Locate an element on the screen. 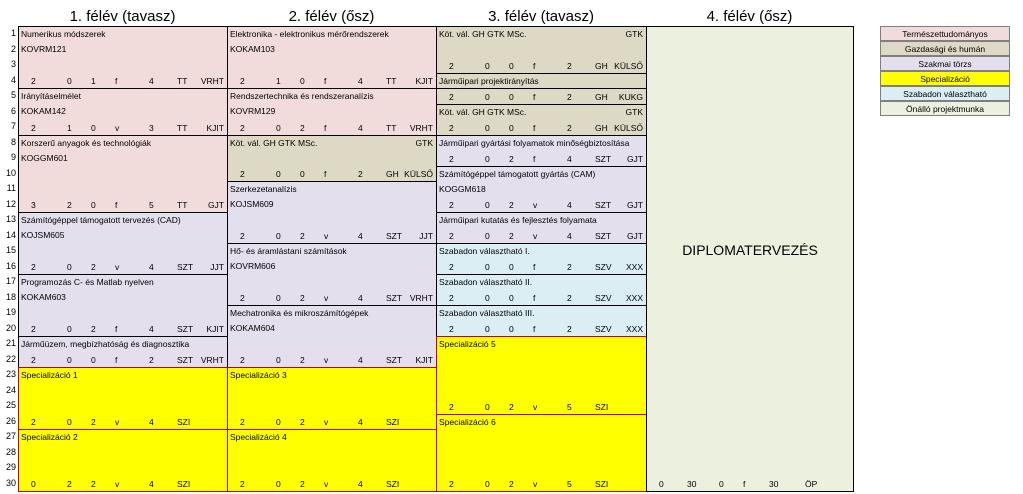 Image resolution: width=1023 pixels, height=494 pixels. course-cell: Numerikus módszerek KOVRM121 2 0 1 f 4 TT VRHT is located at coordinates (123, 57).